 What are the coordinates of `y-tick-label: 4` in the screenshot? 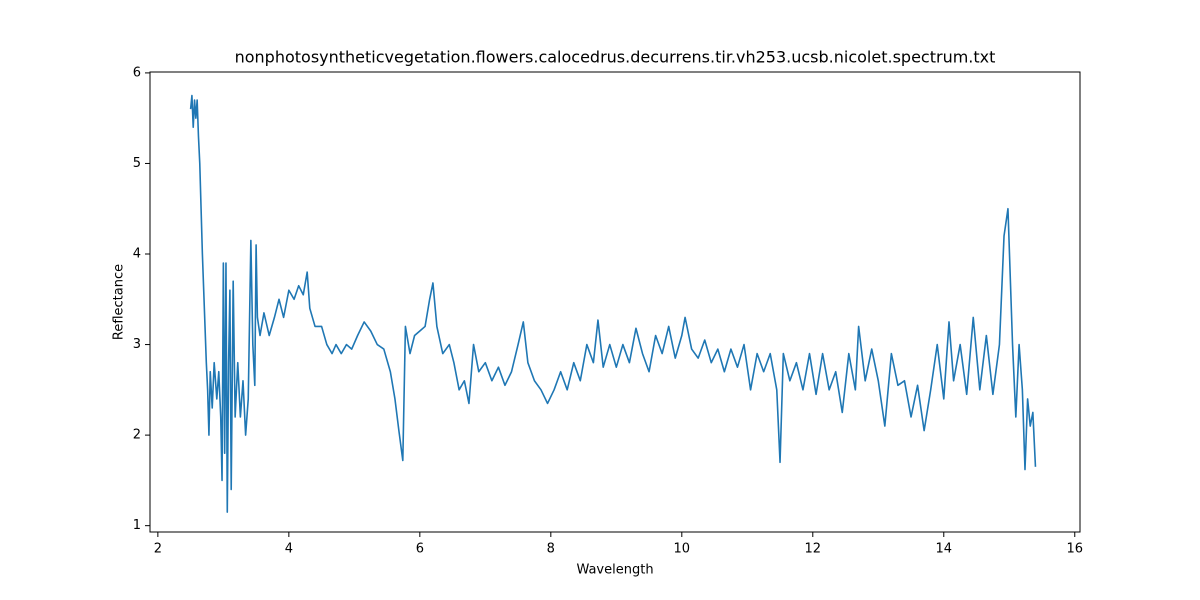 It's located at (137, 254).